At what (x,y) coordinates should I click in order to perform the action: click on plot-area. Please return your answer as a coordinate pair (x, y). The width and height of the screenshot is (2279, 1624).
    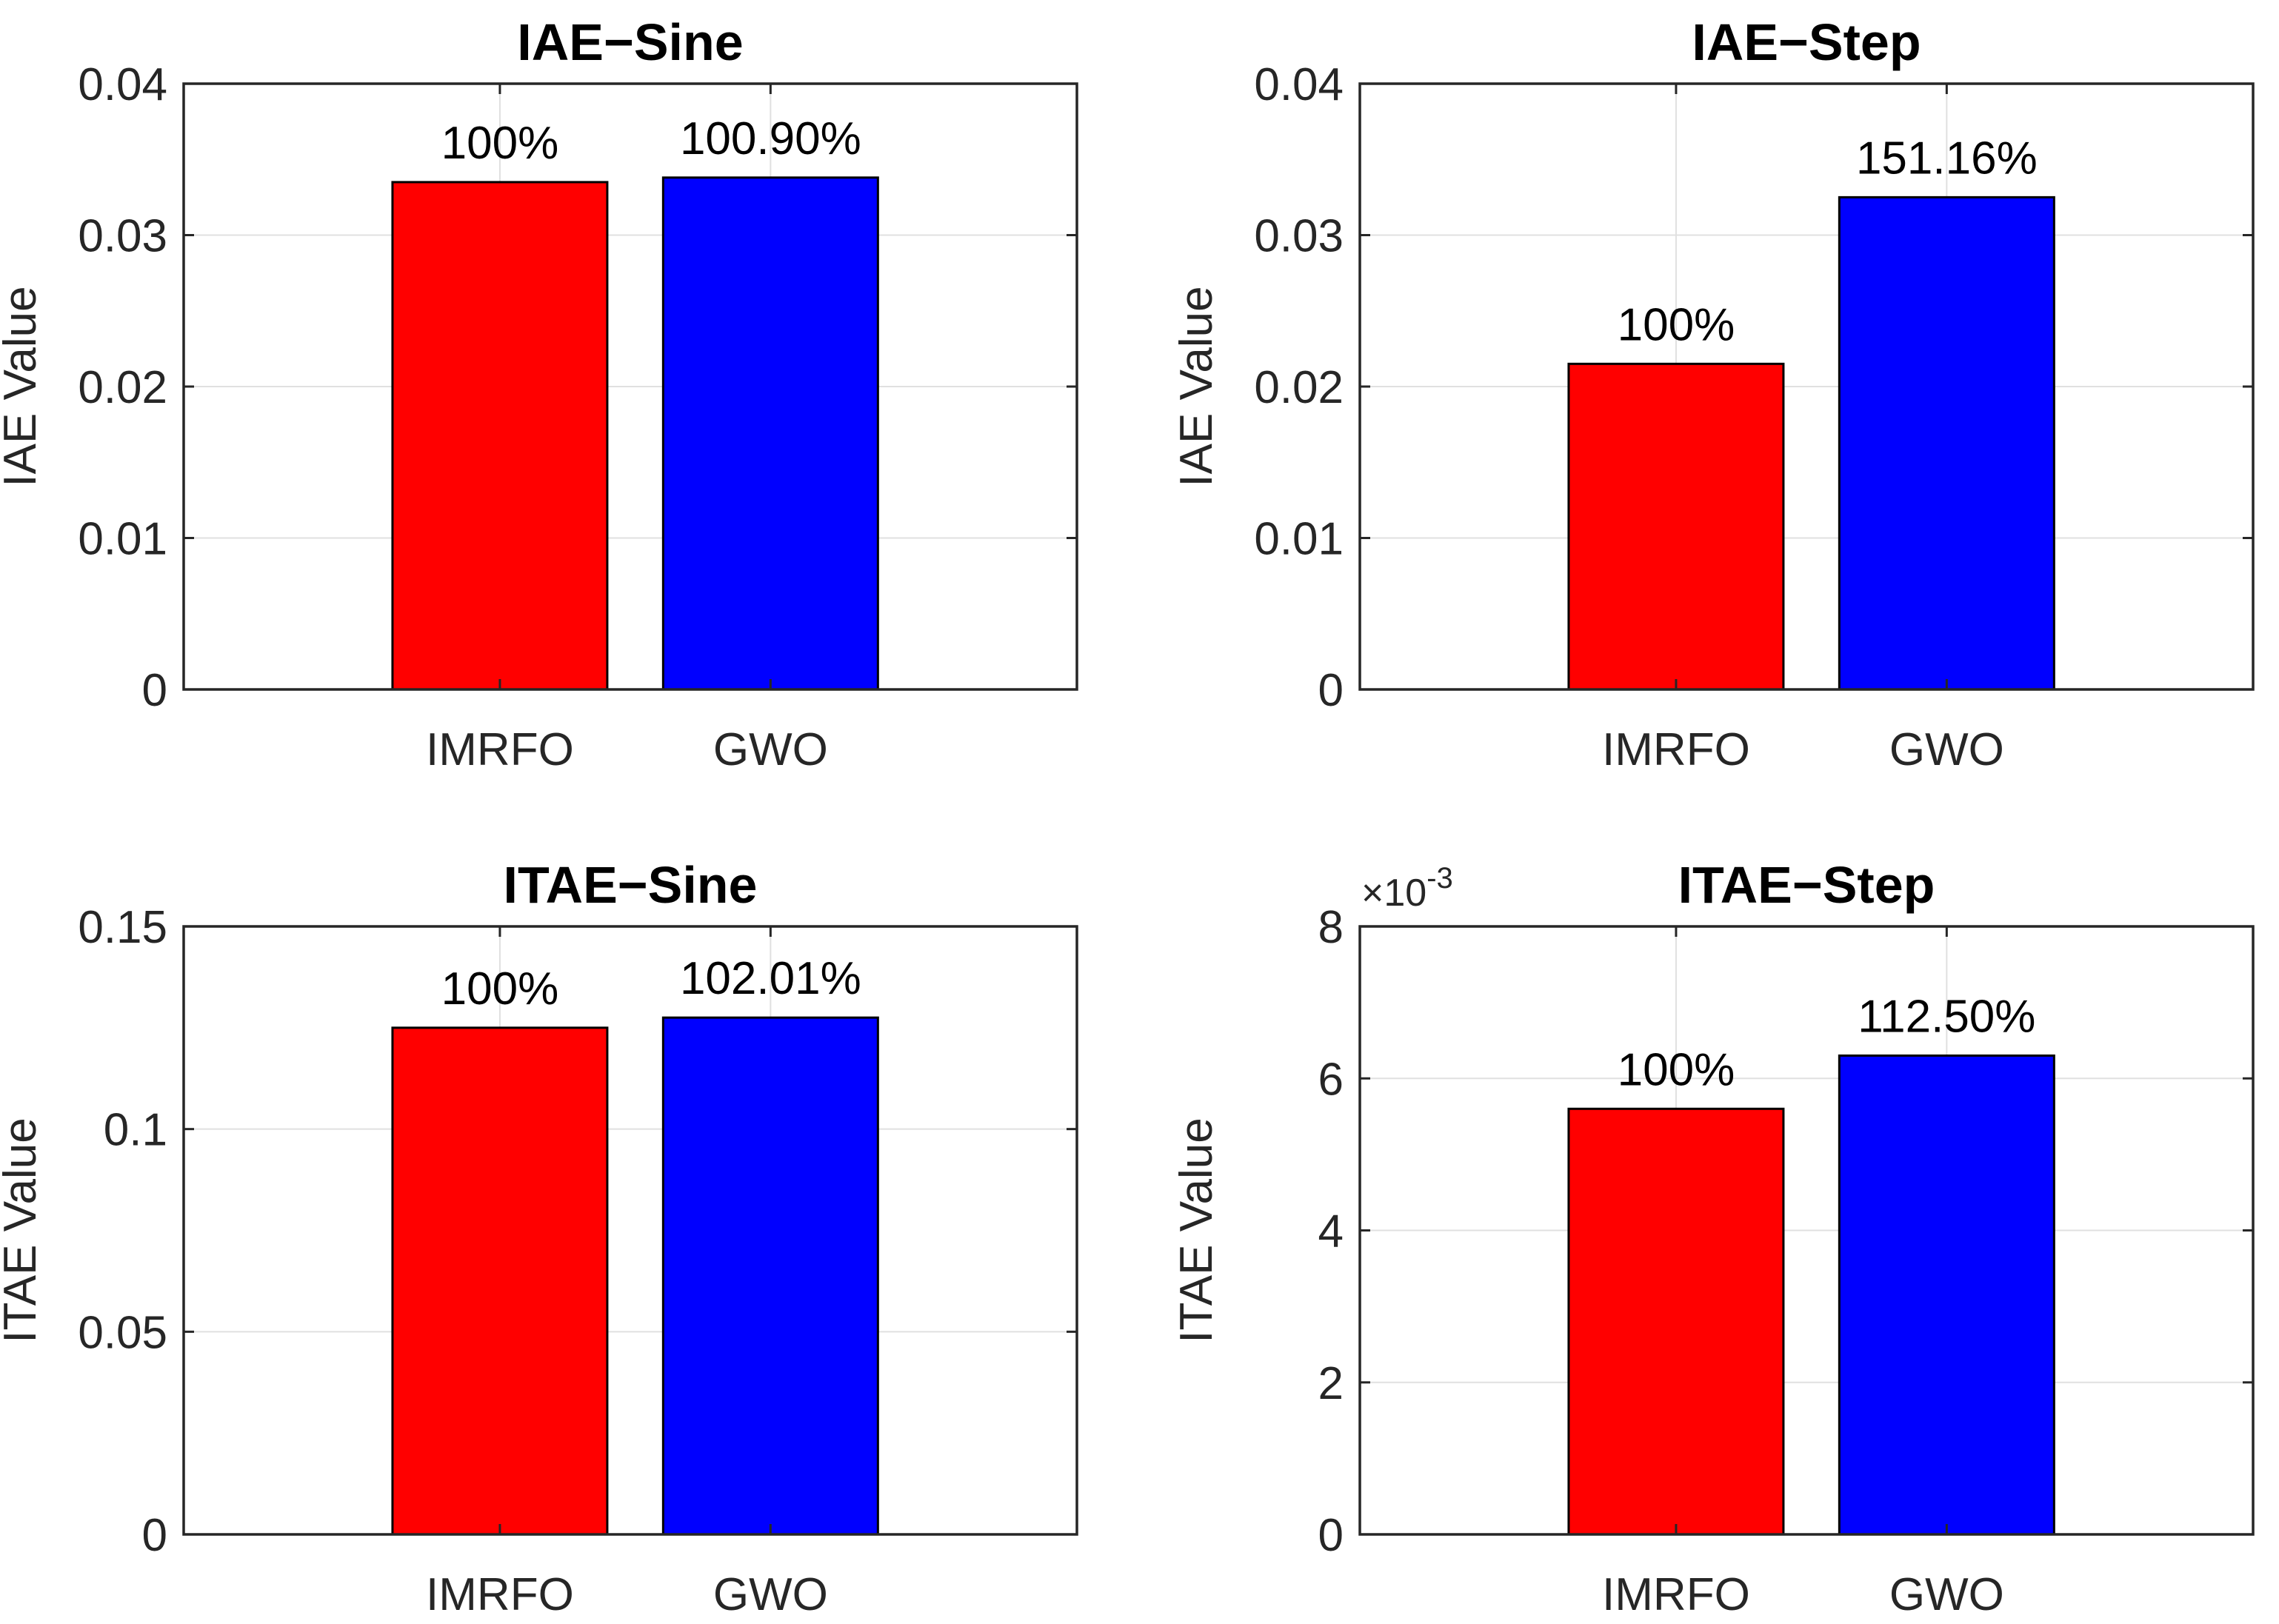
    Looking at the image, I should click on (630, 1230).